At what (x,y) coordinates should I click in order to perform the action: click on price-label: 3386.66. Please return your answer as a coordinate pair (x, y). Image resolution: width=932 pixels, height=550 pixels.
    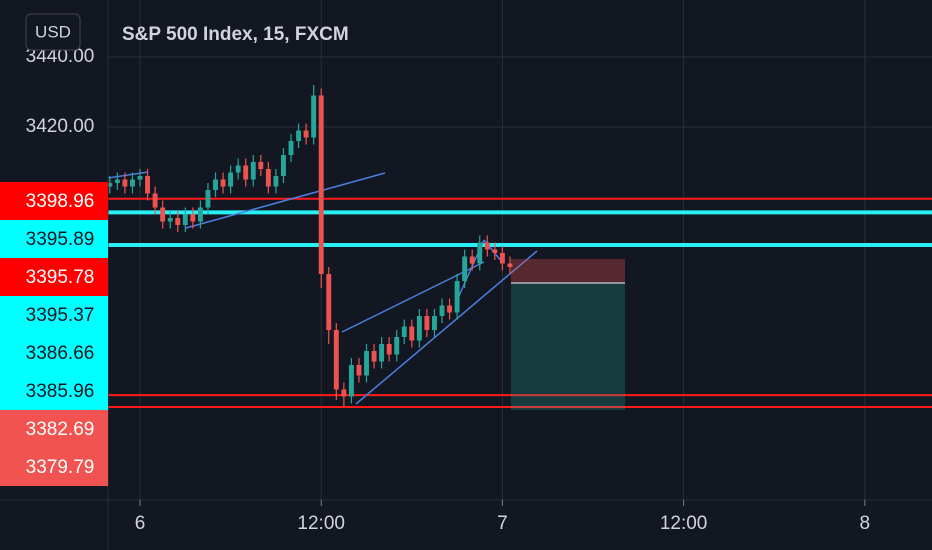
    Looking at the image, I should click on (60, 353).